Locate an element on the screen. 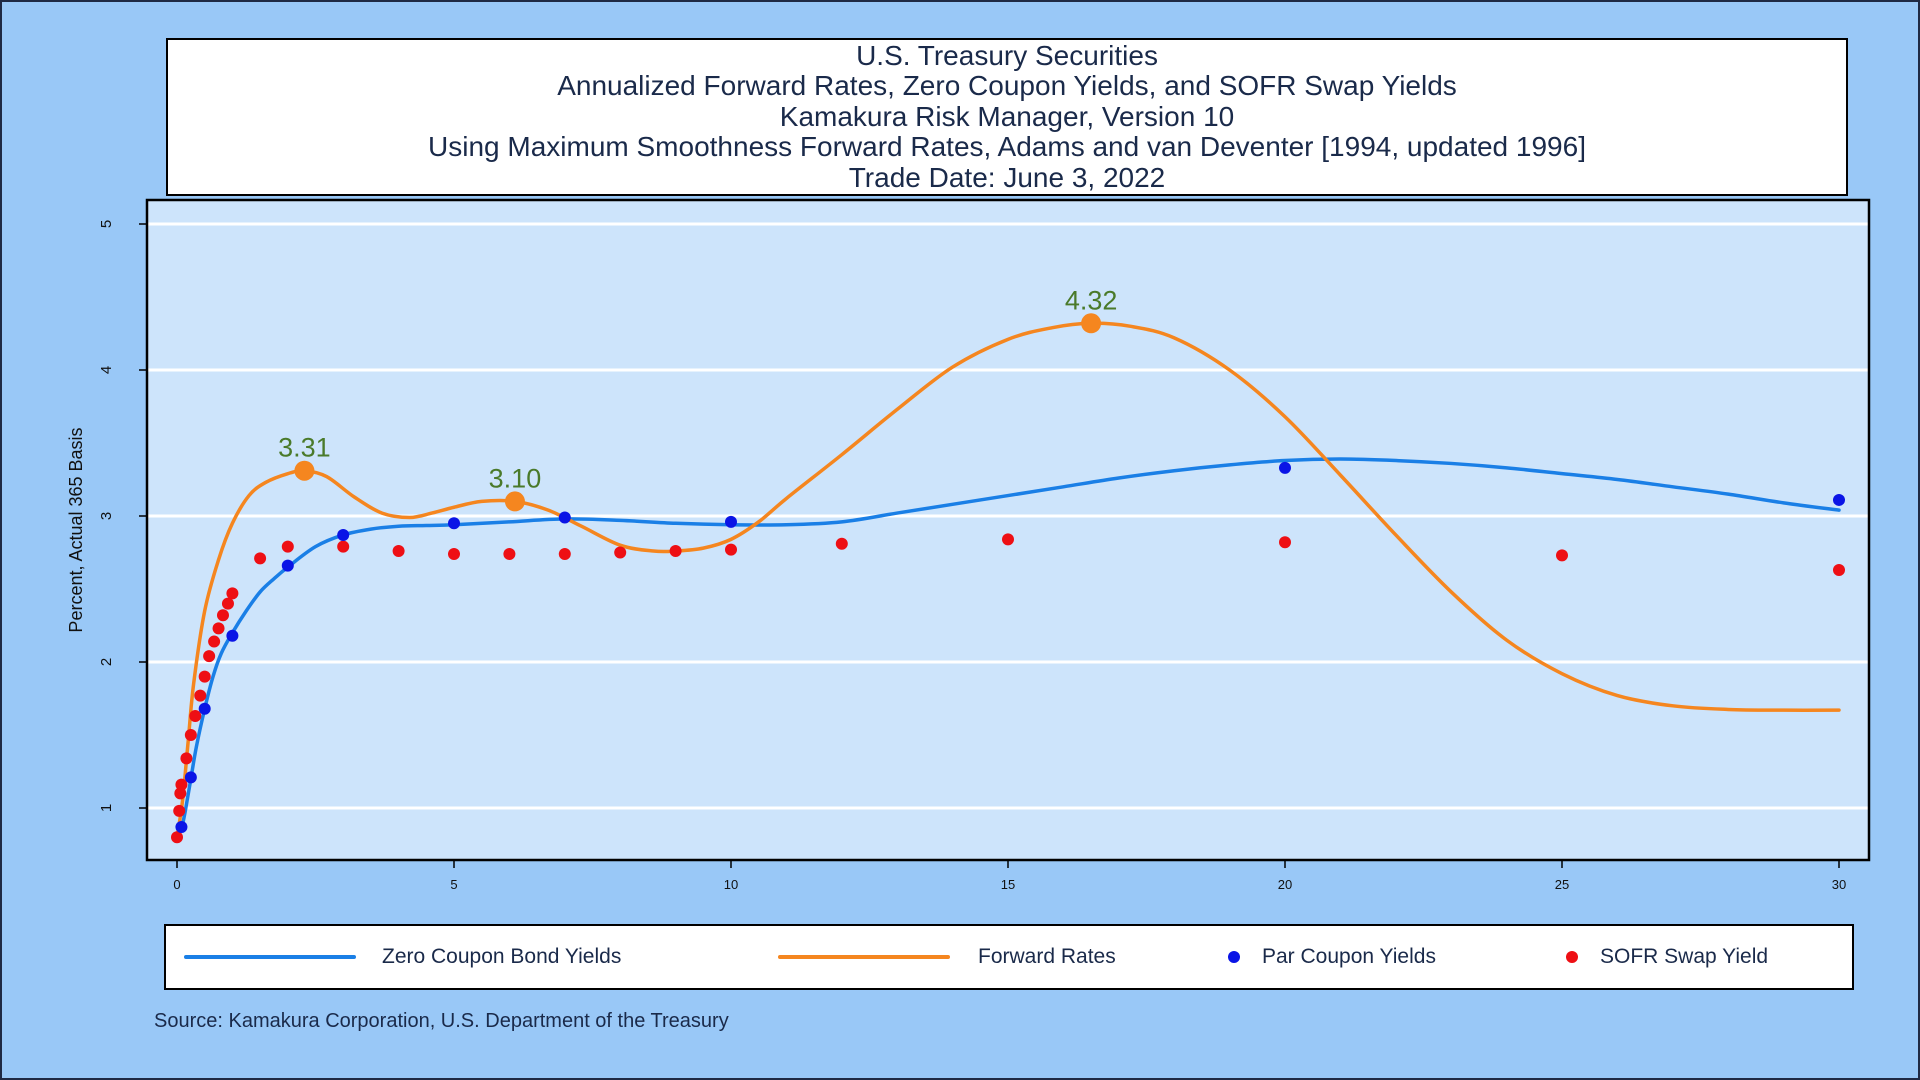  y-tick-label-5: 5 is located at coordinates (106, 224).